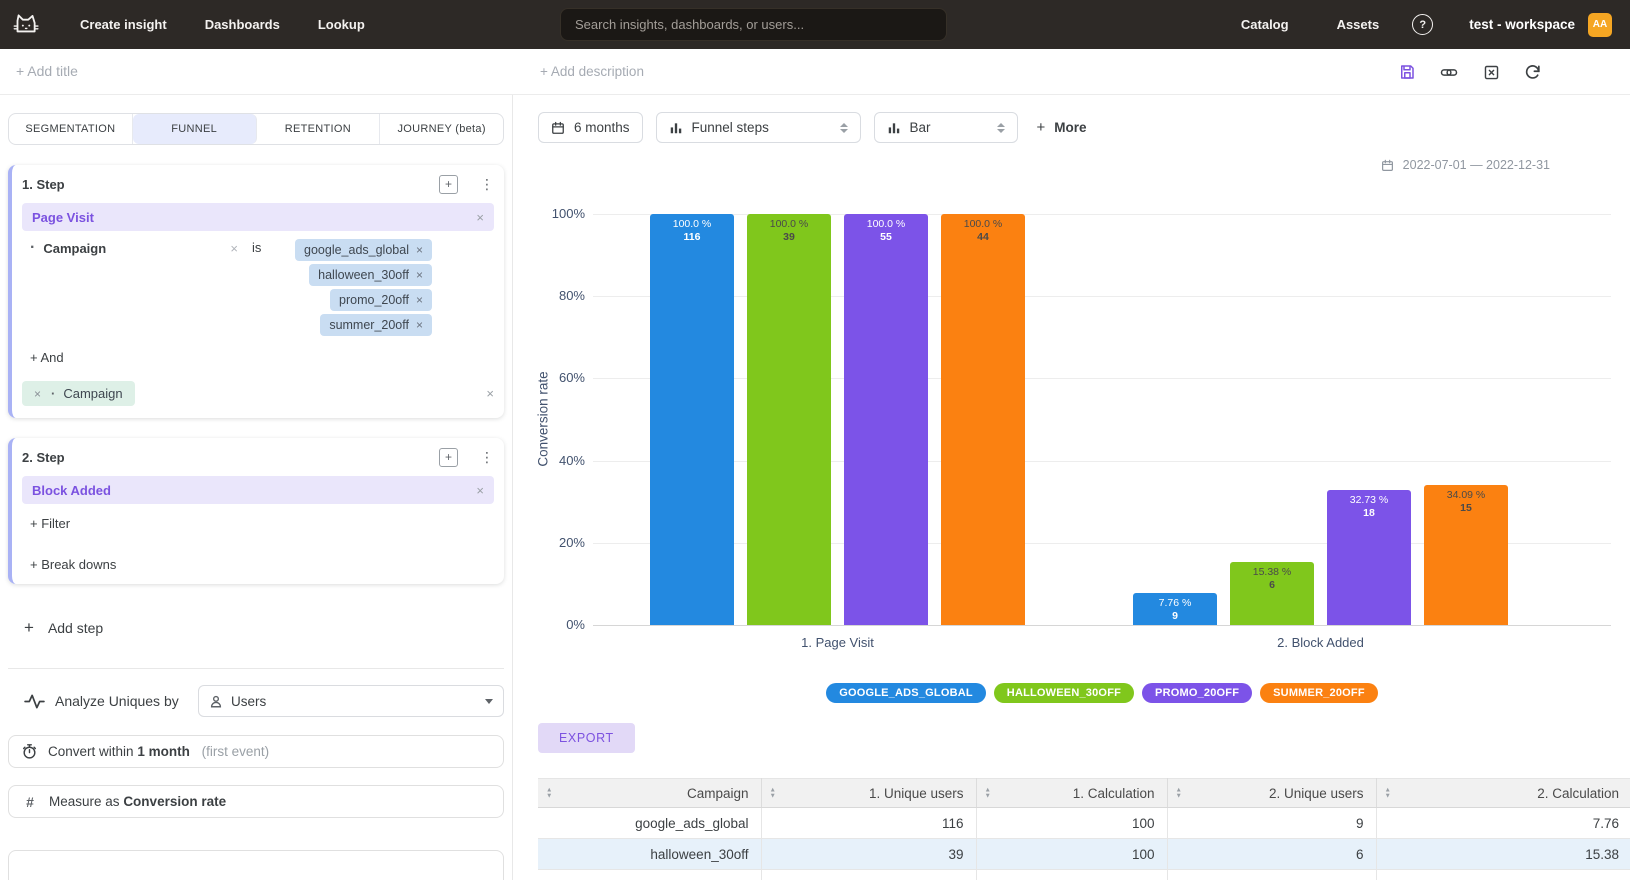 The image size is (1630, 880). I want to click on bar-value-label: 100.0 % 39, so click(789, 230).